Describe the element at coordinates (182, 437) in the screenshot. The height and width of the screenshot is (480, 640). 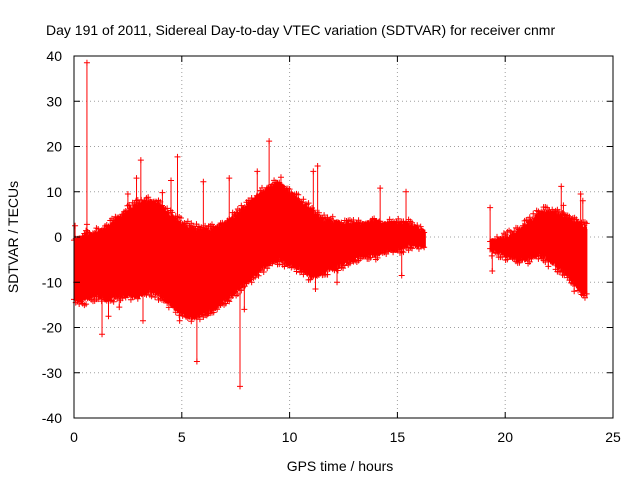
I see `x-tick-label: 5` at that location.